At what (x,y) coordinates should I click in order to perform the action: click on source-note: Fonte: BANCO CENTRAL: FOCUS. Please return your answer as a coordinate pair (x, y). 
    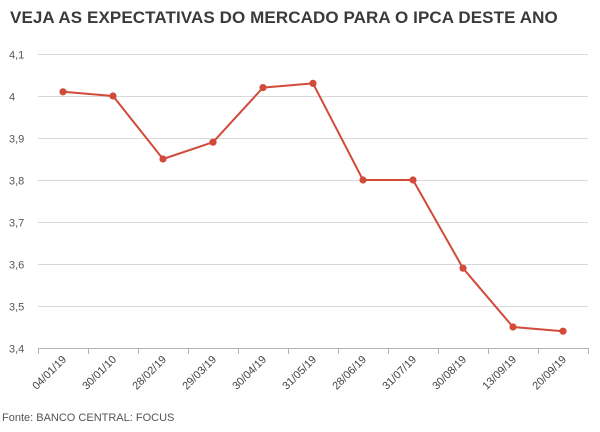
    Looking at the image, I should click on (88, 418).